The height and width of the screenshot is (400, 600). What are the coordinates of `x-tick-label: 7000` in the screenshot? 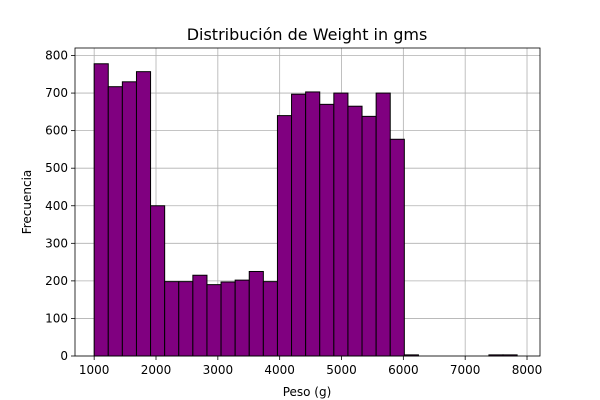 It's located at (465, 370).